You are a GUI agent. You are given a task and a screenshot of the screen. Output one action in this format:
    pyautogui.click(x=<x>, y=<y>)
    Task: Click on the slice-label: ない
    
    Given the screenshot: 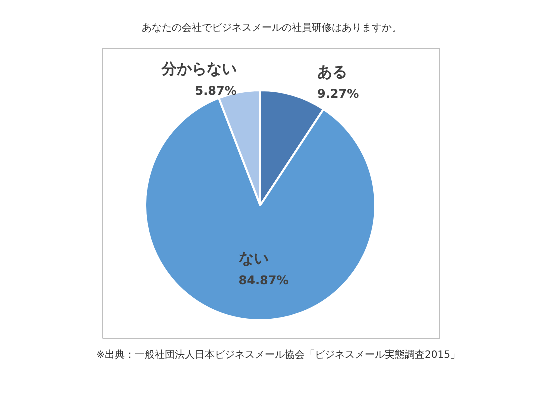 What is the action you would take?
    pyautogui.click(x=253, y=258)
    